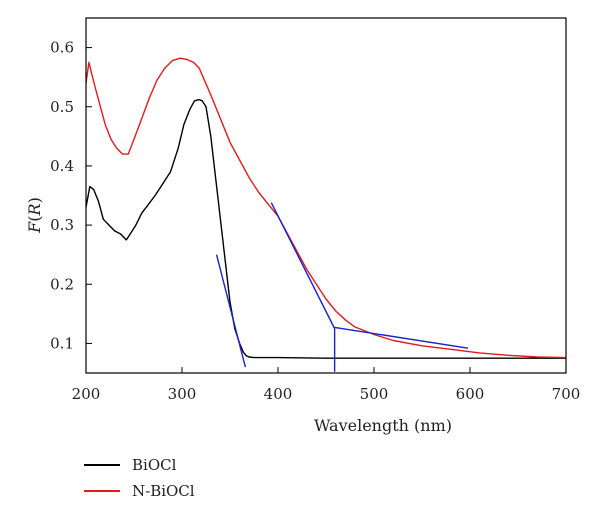  What do you see at coordinates (163, 491) in the screenshot?
I see `legend-label-nbiocl: N-BiOCl` at bounding box center [163, 491].